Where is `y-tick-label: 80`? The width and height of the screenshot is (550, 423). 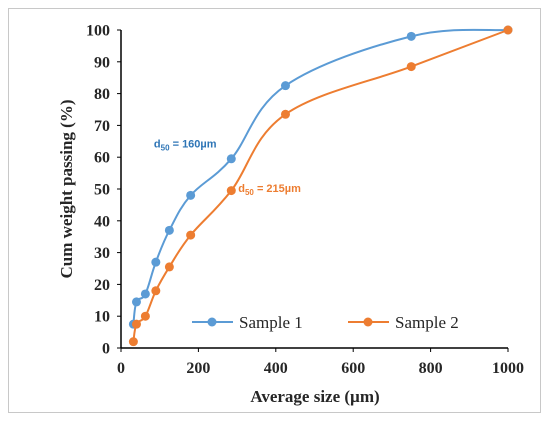
y-tick-label: 80 is located at coordinates (102, 94).